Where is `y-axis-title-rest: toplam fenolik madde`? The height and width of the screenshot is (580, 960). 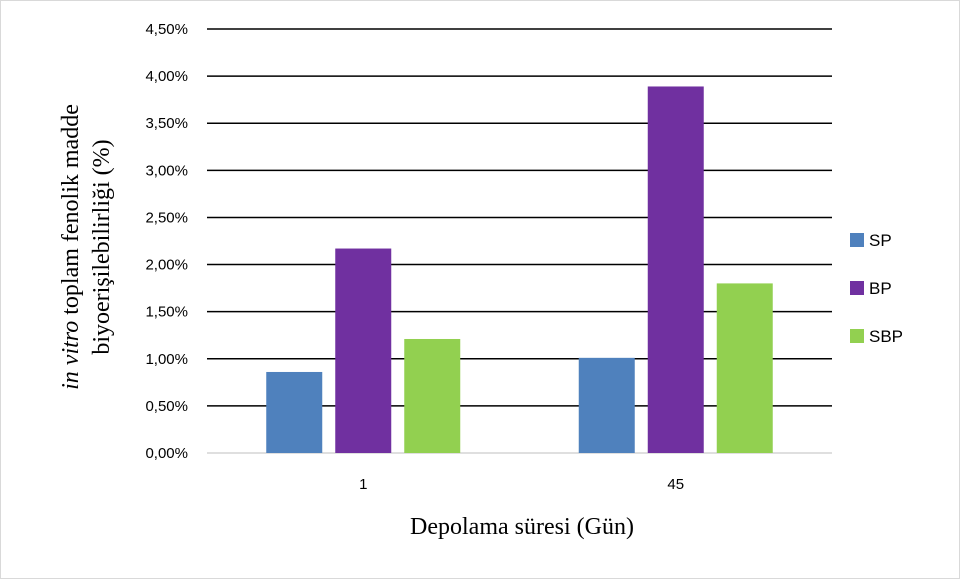 y-axis-title-rest: toplam fenolik madde is located at coordinates (71, 212).